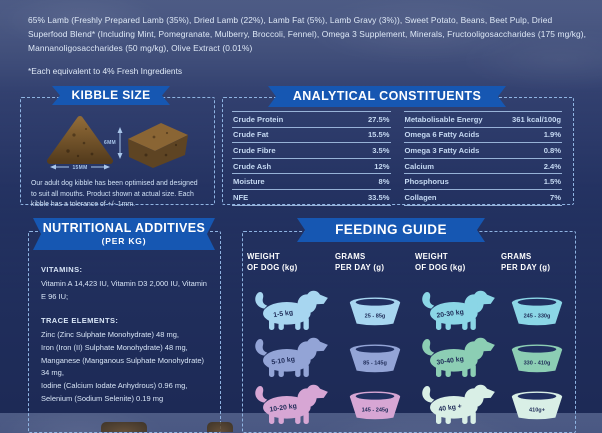  What do you see at coordinates (158, 145) in the screenshot?
I see `kibble-wedge-side` at bounding box center [158, 145].